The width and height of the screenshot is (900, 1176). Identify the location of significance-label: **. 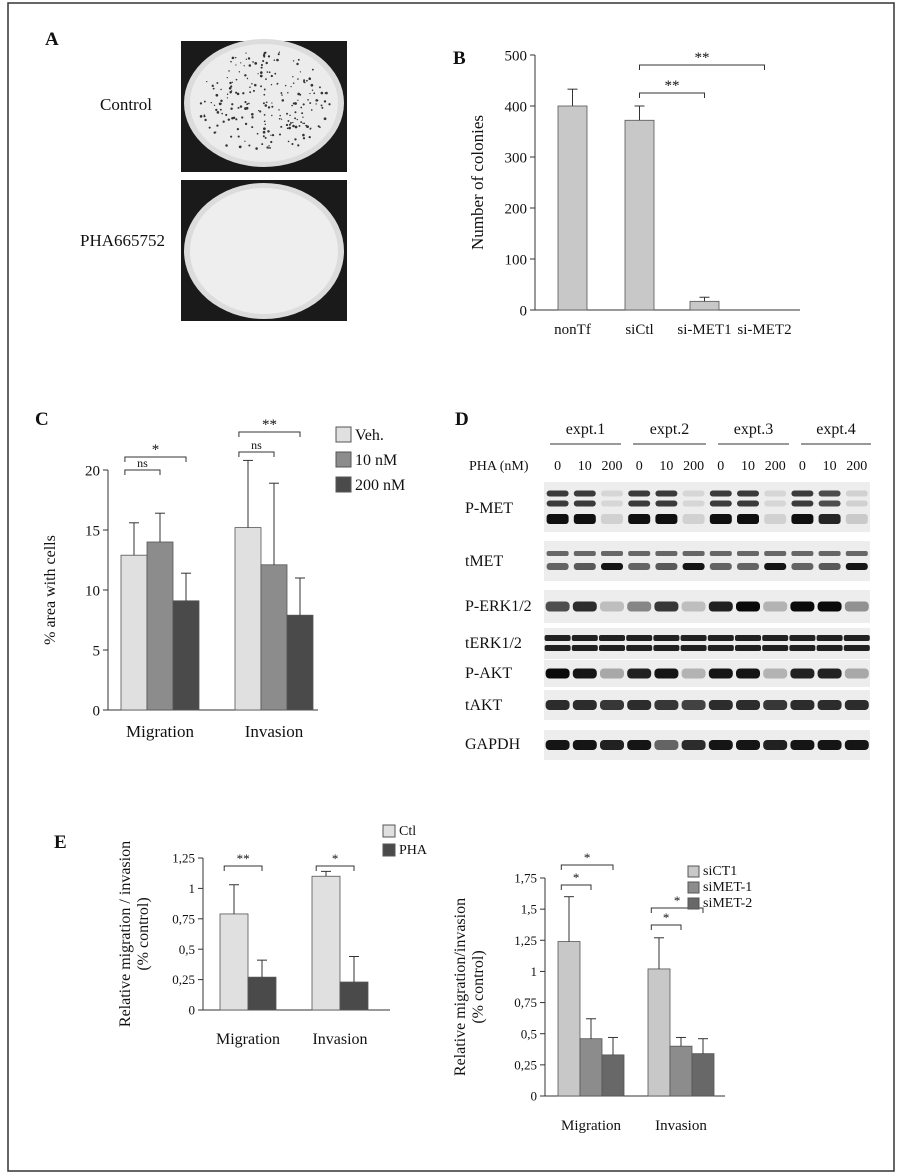
(243, 858).